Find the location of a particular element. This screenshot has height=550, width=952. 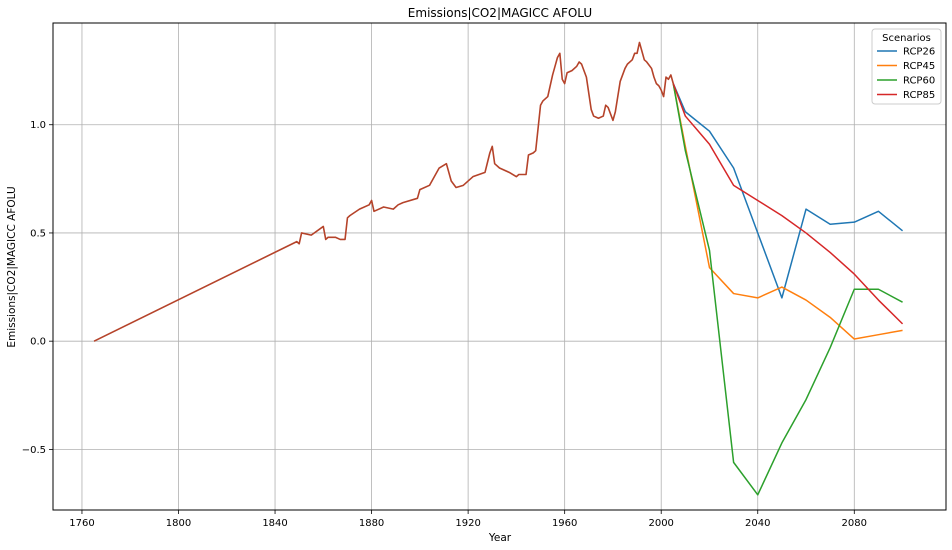

series-line-rcp85 is located at coordinates (788, 204).